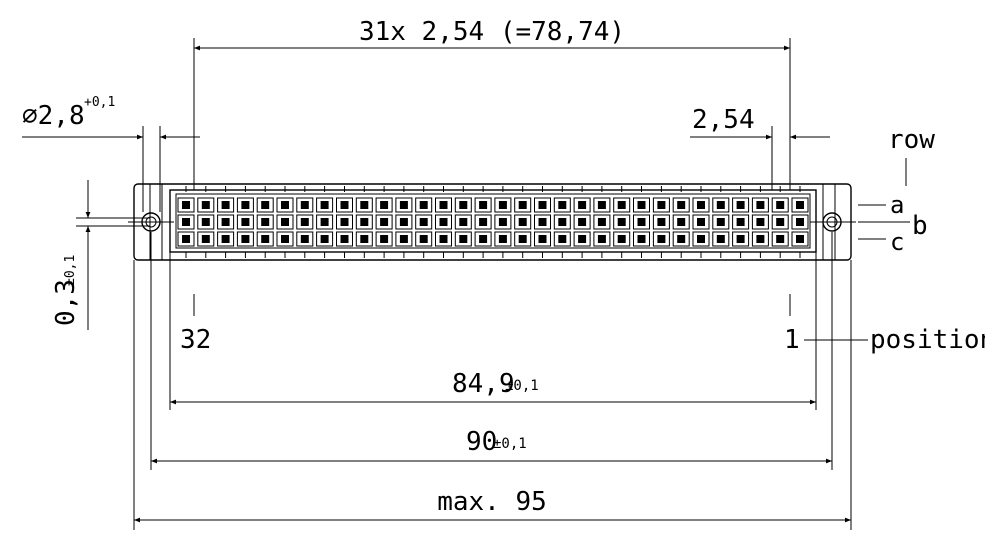 This screenshot has height=540, width=985. What do you see at coordinates (723, 120) in the screenshot?
I see `pitch-single-label: 2,54` at bounding box center [723, 120].